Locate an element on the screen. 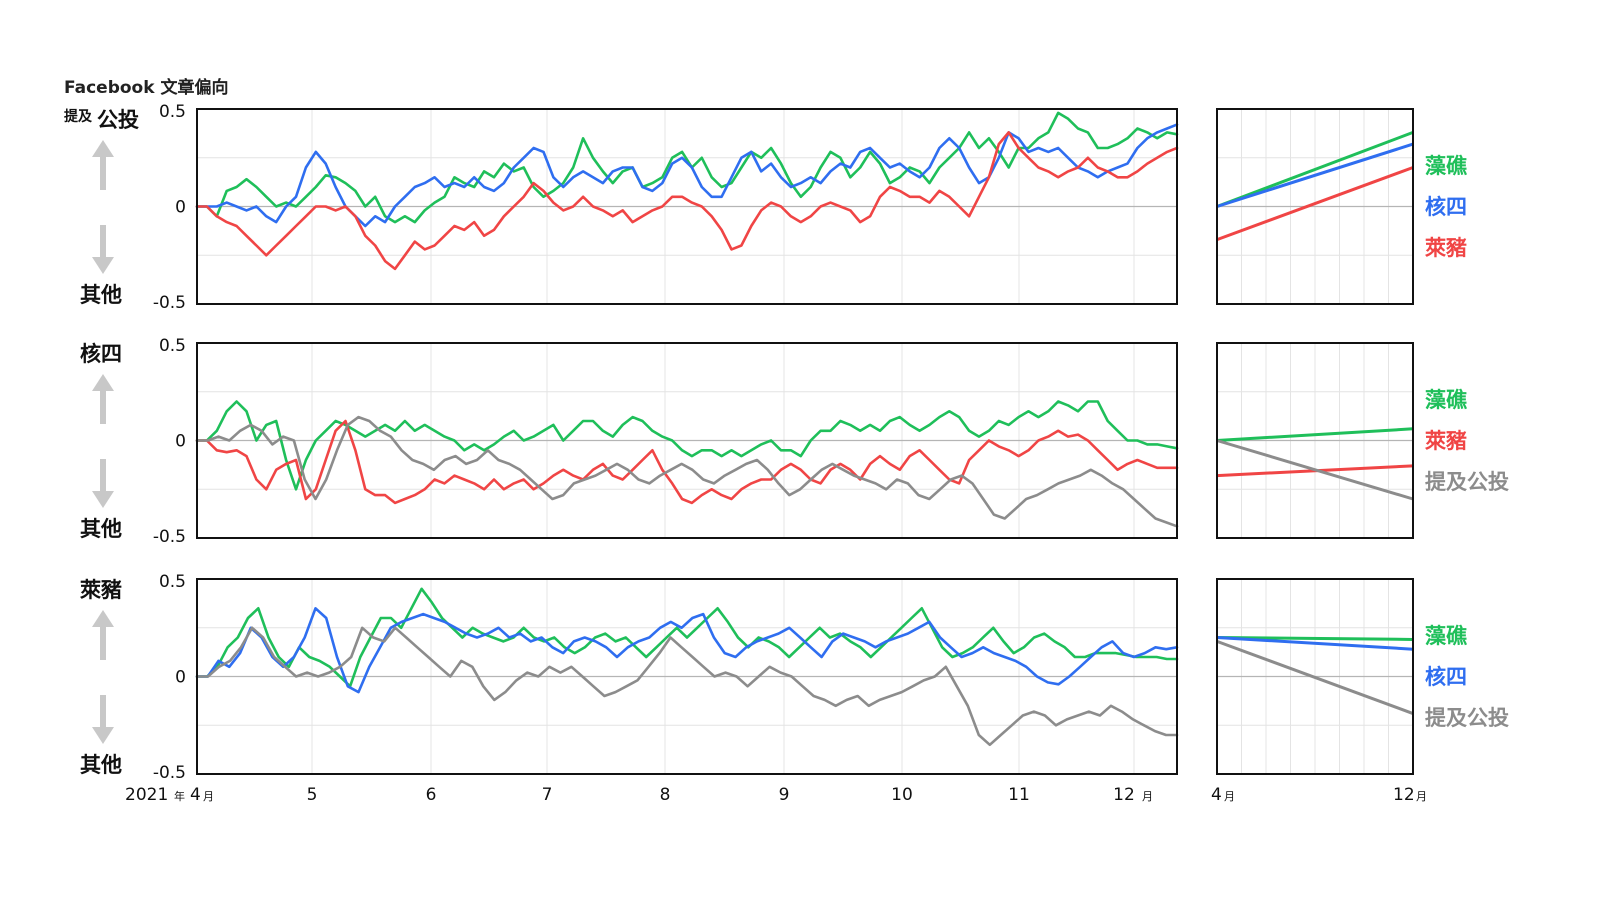 The image size is (1600, 900). trend-x-tick-label: 12 is located at coordinates (1404, 795).